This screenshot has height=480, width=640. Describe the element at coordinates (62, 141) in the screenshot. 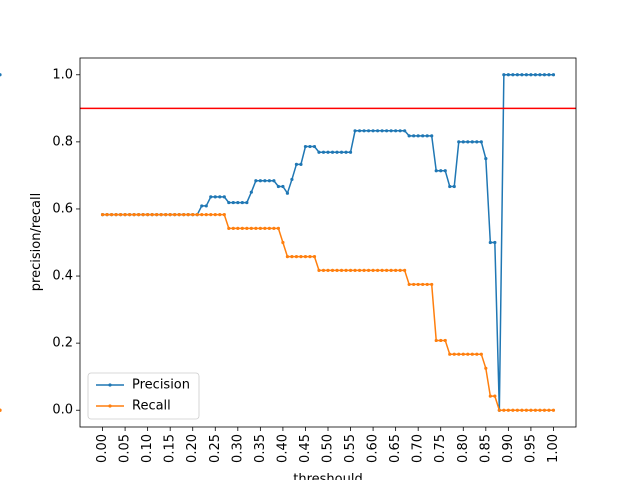

I see `y-tick-label: 0.8` at that location.